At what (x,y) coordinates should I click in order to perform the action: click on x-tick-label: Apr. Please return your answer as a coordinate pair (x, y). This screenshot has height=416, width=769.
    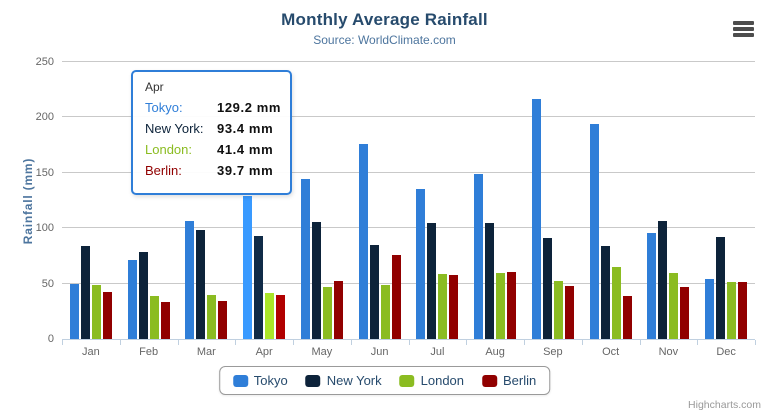
    Looking at the image, I should click on (264, 352).